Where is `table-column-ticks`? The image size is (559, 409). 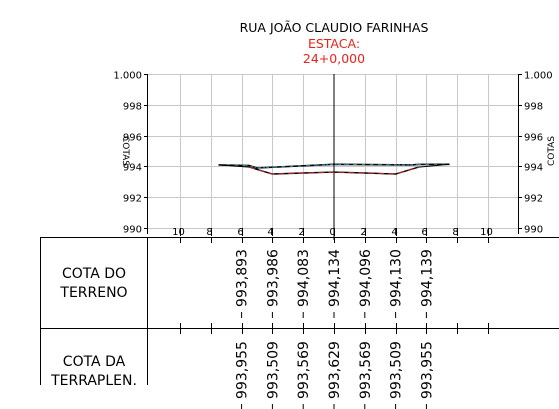
table-column-ticks is located at coordinates (334, 285).